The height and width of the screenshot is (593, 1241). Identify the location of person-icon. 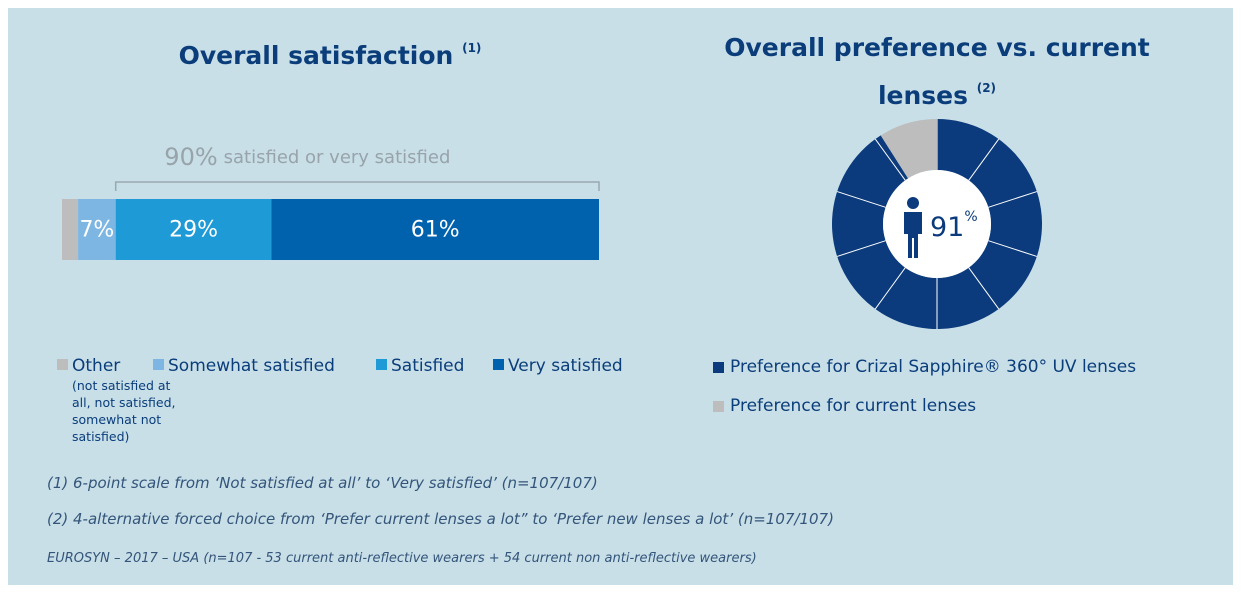
(913, 227).